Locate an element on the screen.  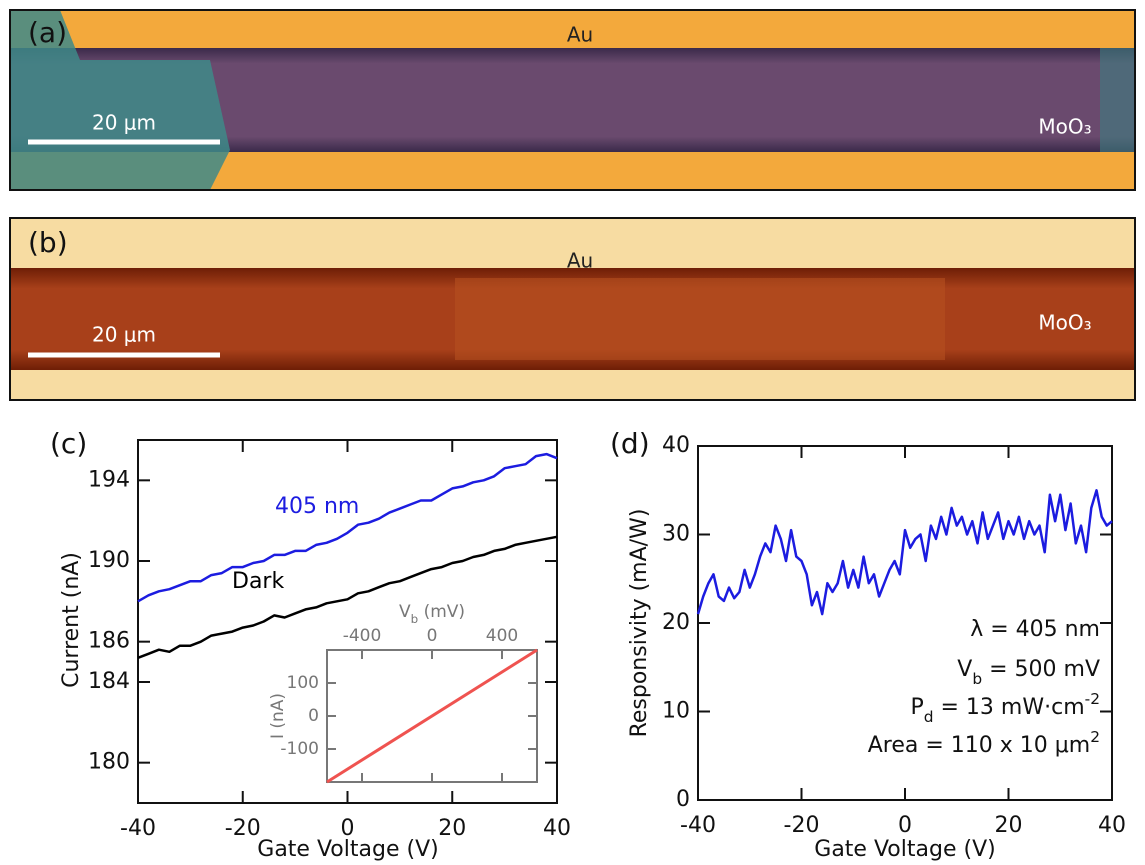
panel-label: (c) is located at coordinates (68, 443).